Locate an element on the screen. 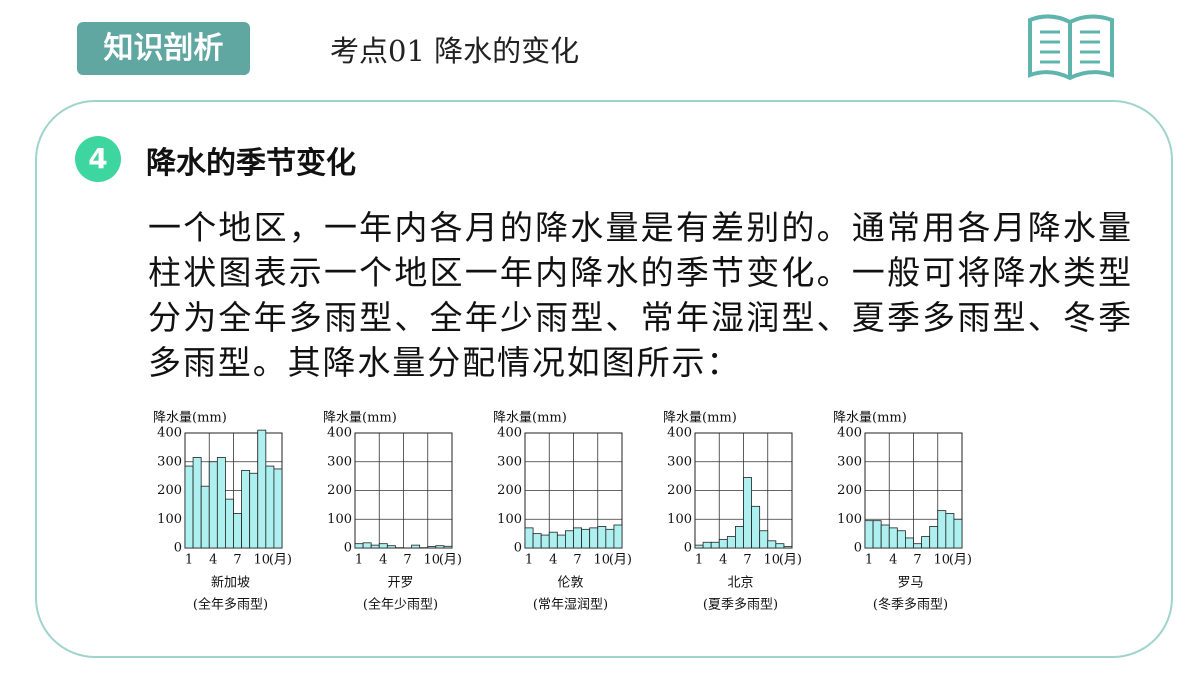 This screenshot has width=1200, height=675. chart-subtitle: (全年多雨型) is located at coordinates (230, 605).